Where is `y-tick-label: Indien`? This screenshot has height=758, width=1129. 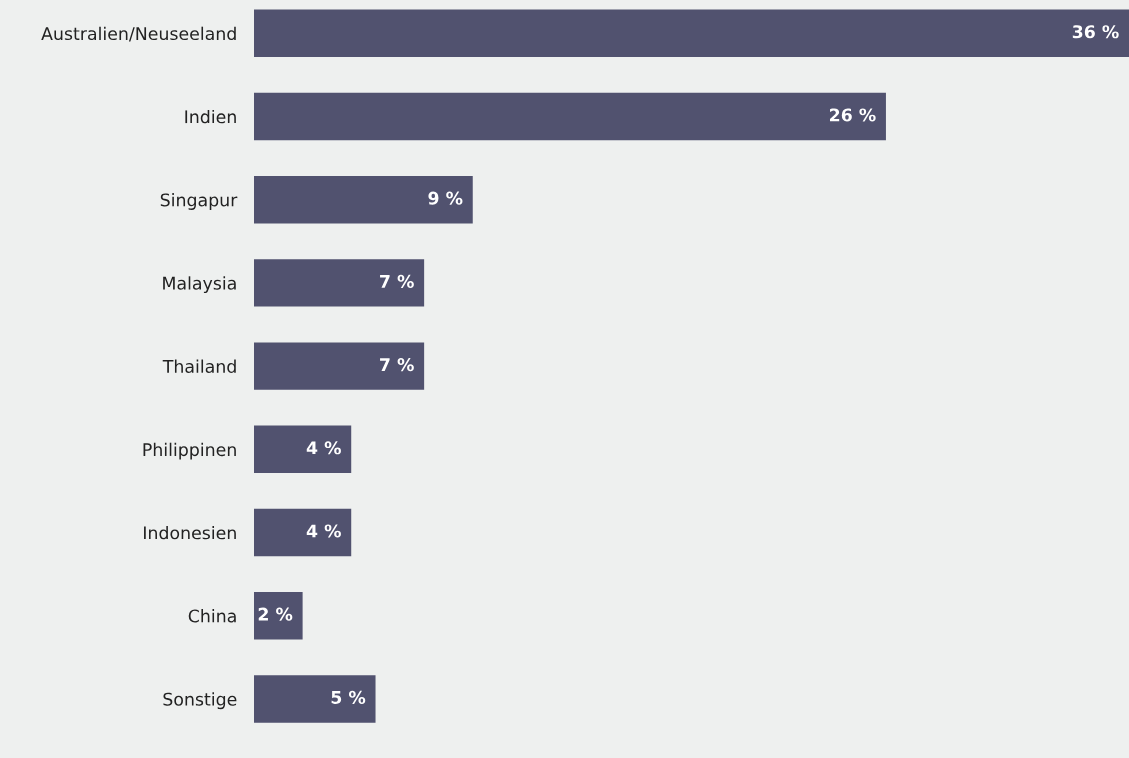
y-tick-label: Indien is located at coordinates (210, 116).